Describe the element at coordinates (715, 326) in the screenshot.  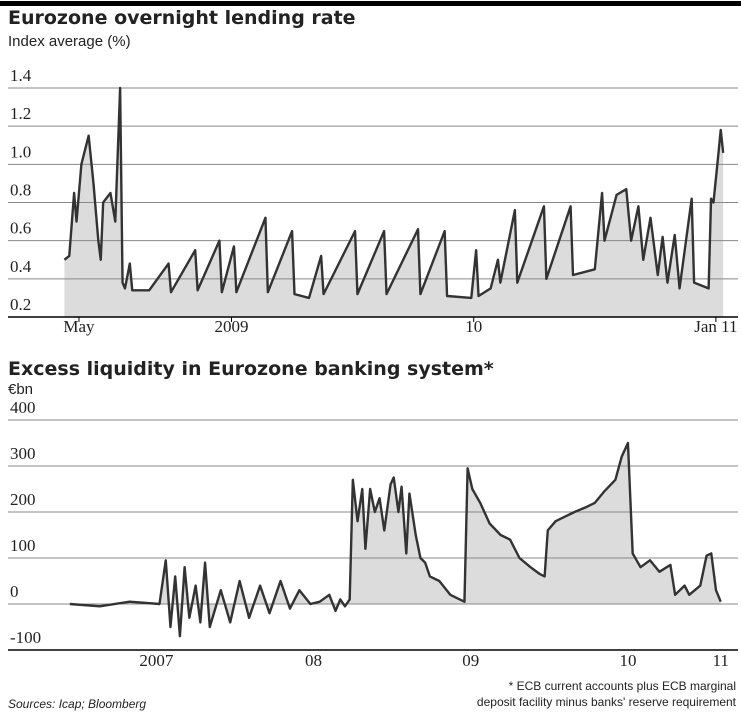
I see `x-tick-label: Jan 11` at that location.